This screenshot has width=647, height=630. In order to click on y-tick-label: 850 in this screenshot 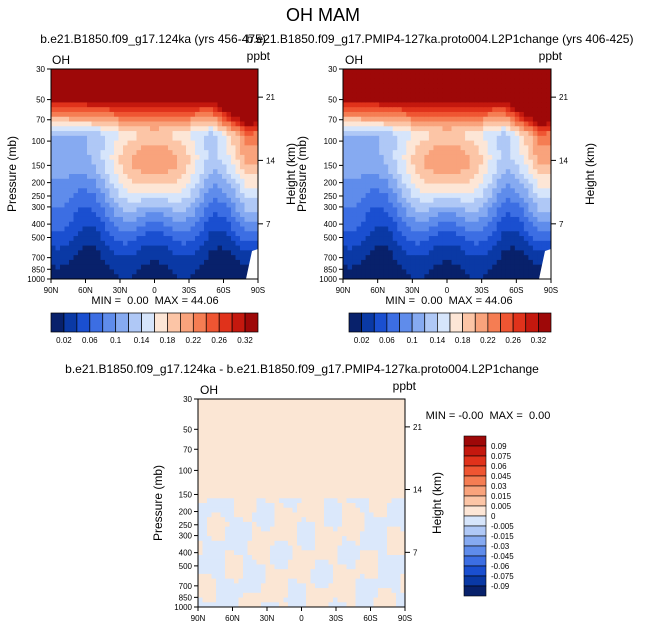, I will do `click(39, 269)`.